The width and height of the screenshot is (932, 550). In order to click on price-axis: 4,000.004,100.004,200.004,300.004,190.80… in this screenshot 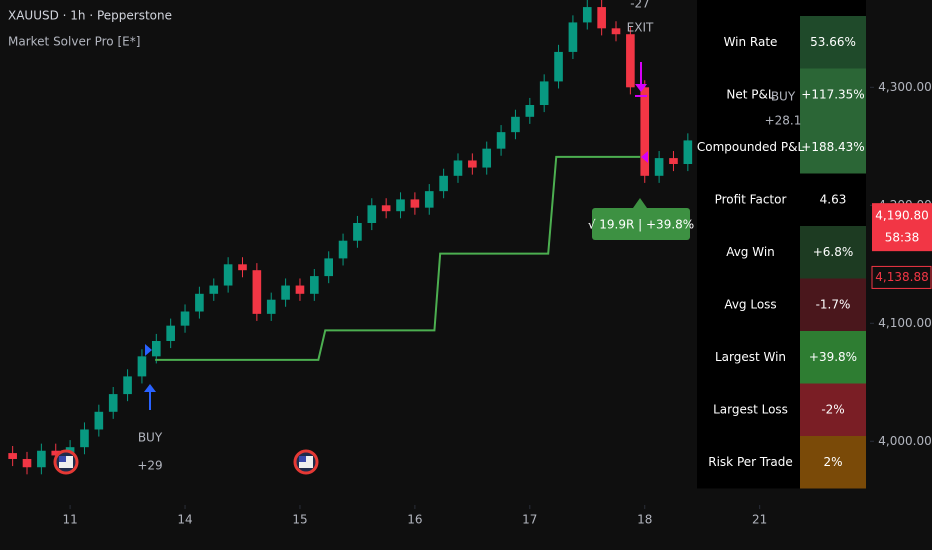, I will do `click(901, 264)`.